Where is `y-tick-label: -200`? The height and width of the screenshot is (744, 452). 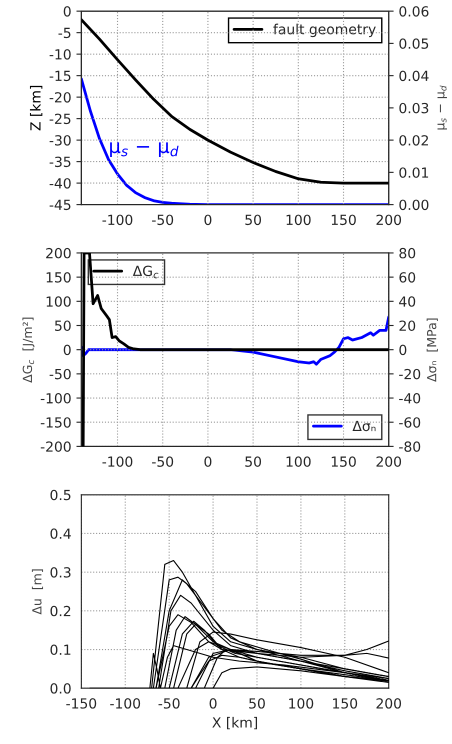
y-tick-label: -200 is located at coordinates (55, 446).